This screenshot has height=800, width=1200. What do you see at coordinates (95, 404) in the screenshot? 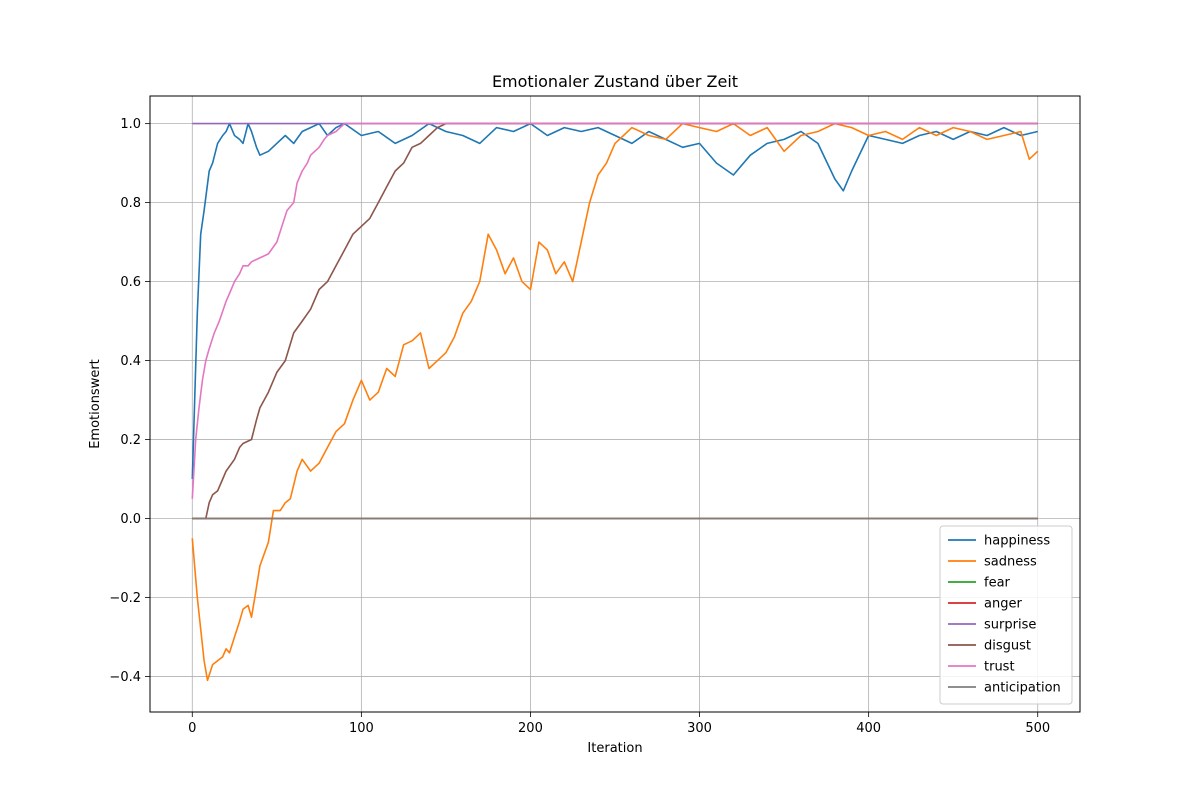
I see `y-axis-label: Emotionswert` at bounding box center [95, 404].